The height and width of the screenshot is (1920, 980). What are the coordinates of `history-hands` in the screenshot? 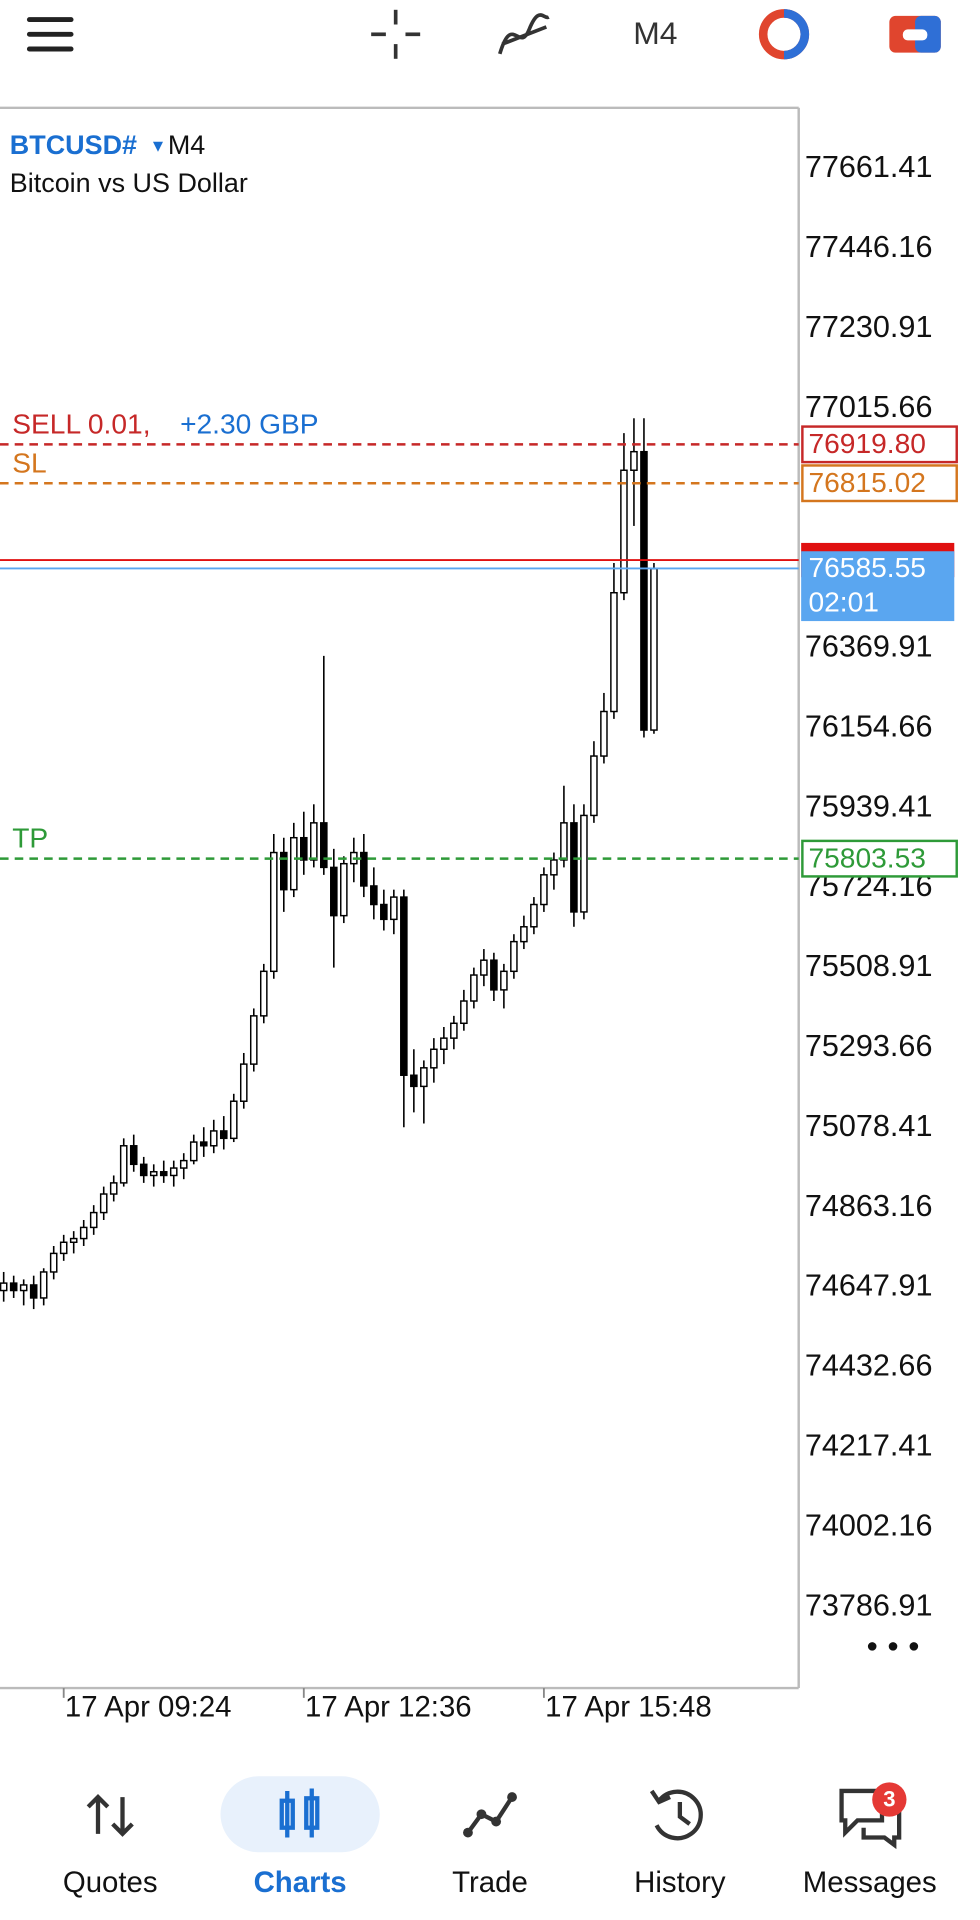 It's located at (684, 1813).